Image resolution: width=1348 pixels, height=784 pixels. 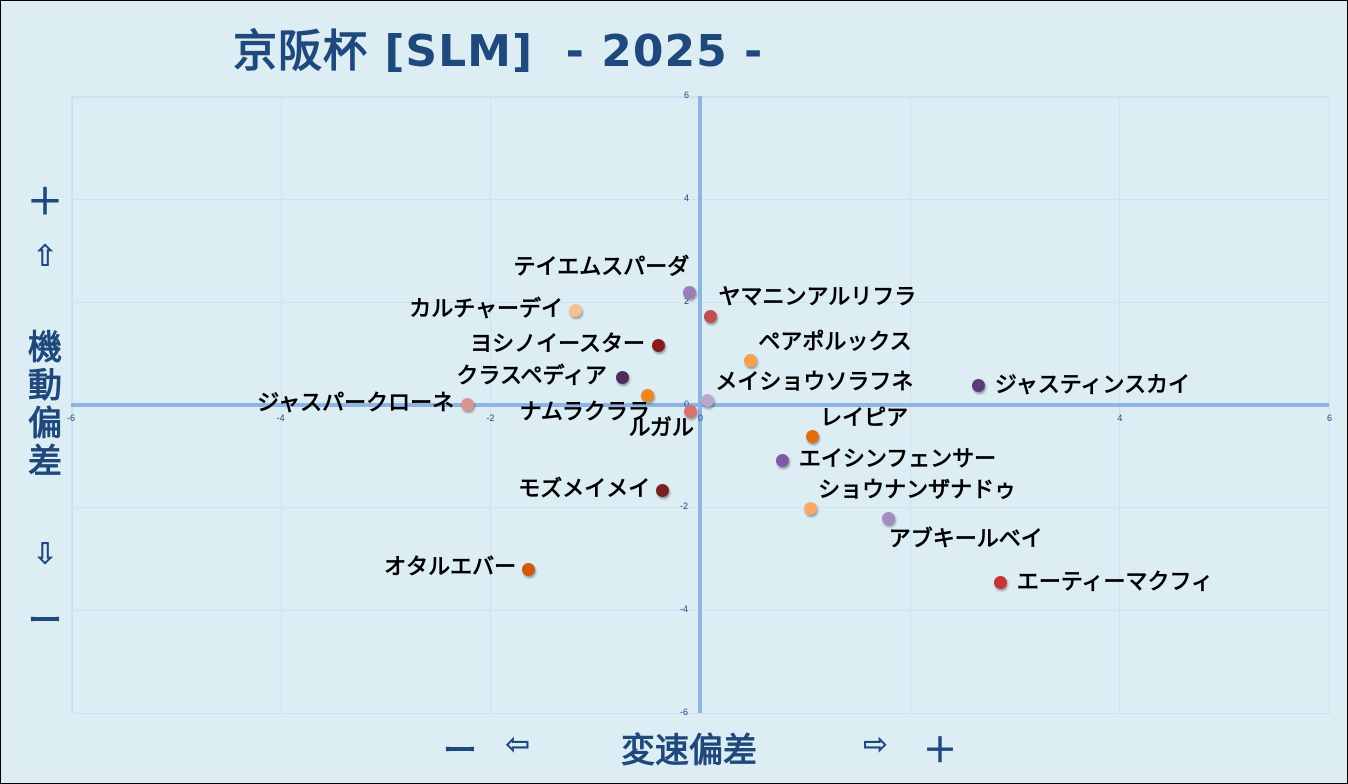 I want to click on data-label: ジャスティンスカイ, so click(x=1092, y=385).